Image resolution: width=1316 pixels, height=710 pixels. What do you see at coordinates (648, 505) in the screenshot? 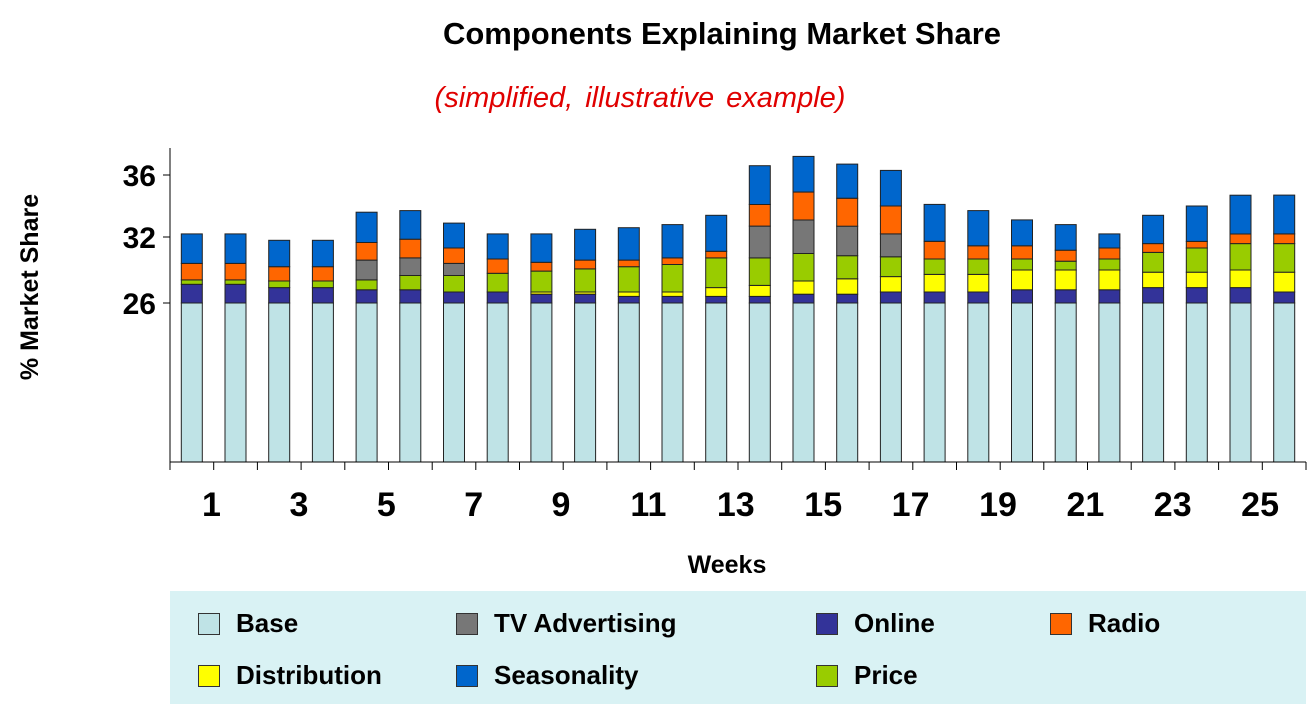
I see `x-tick-label: 11` at bounding box center [648, 505].